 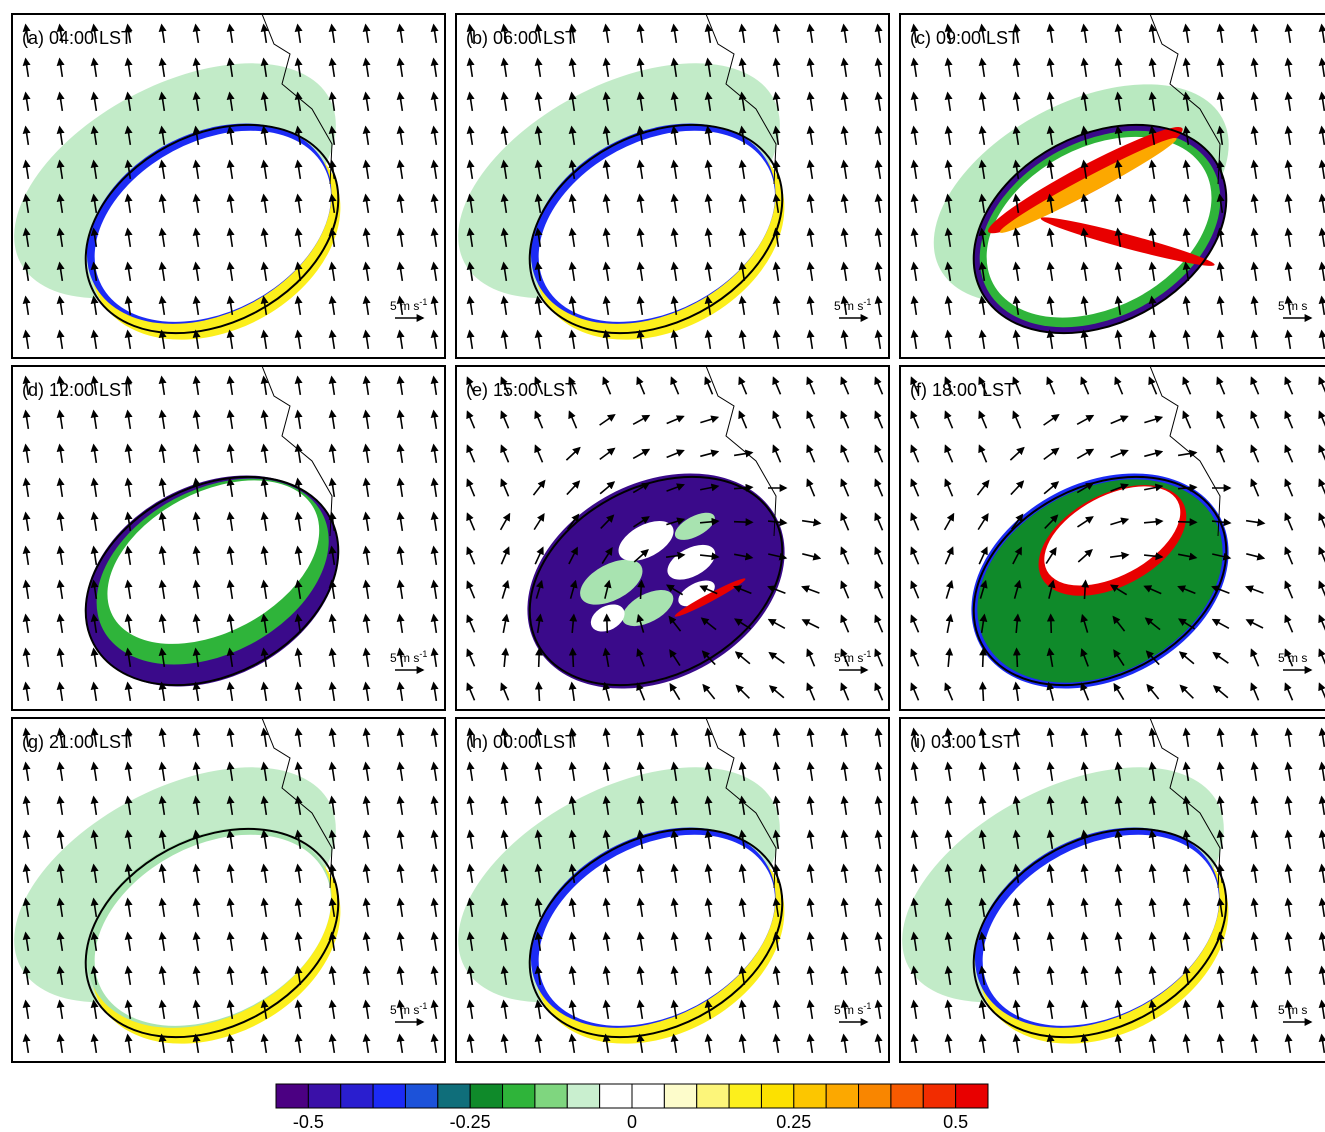 What do you see at coordinates (228, 538) in the screenshot?
I see `panel-d: (d) 12:00 LST 5 m s-1` at bounding box center [228, 538].